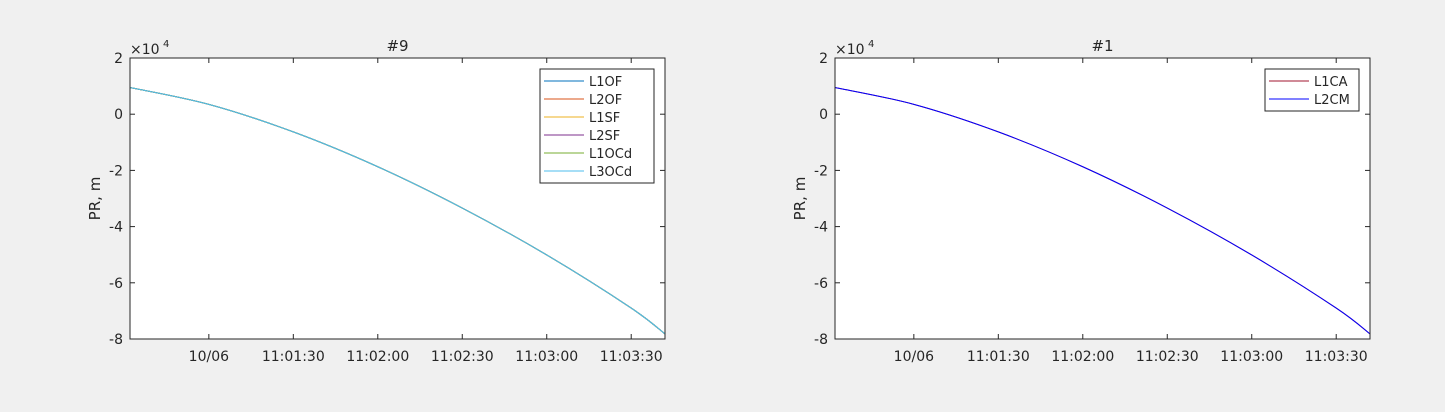  Describe the element at coordinates (604, 136) in the screenshot. I see `legend-label: L2SF` at that location.